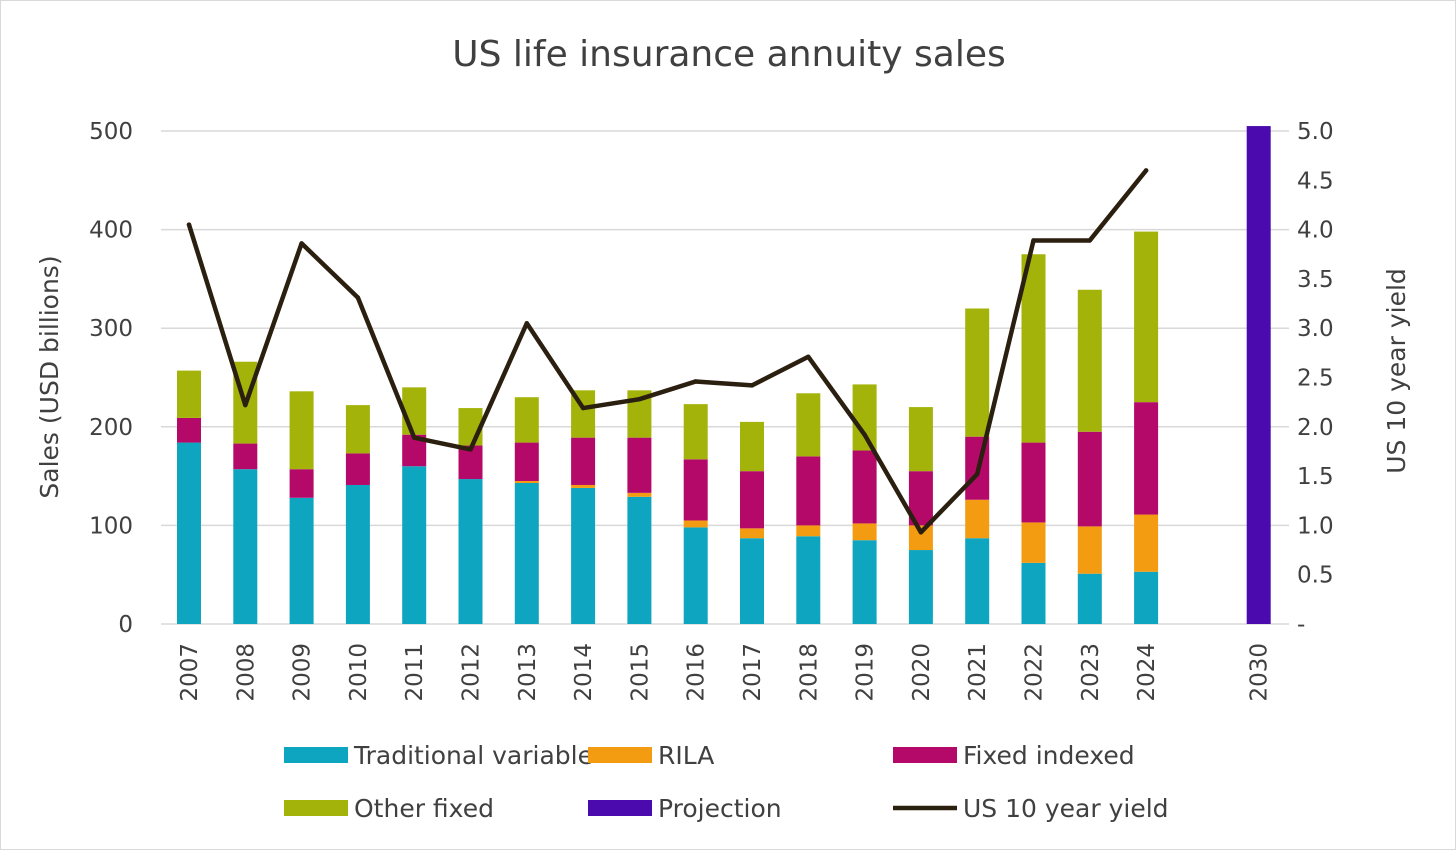  I want to click on y2-tick-label: -, so click(1301, 625).